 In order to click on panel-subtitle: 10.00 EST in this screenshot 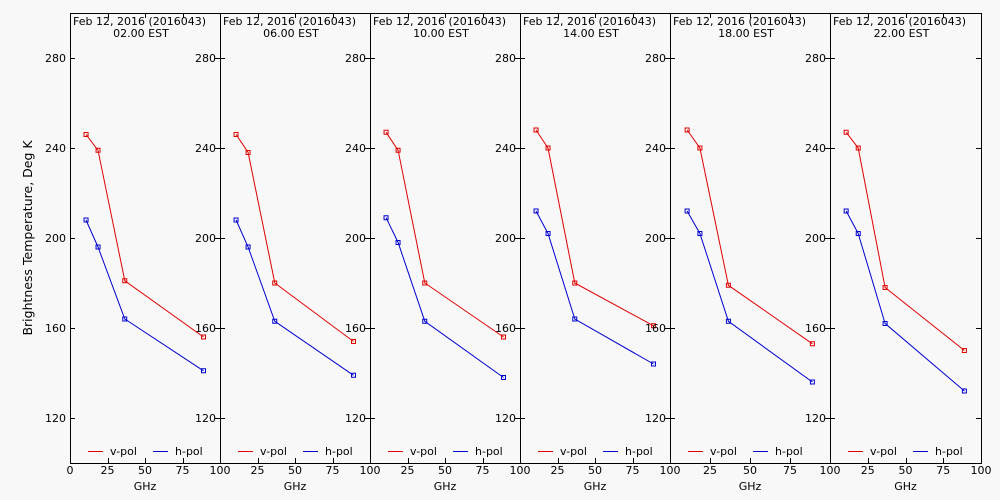, I will do `click(441, 33)`.